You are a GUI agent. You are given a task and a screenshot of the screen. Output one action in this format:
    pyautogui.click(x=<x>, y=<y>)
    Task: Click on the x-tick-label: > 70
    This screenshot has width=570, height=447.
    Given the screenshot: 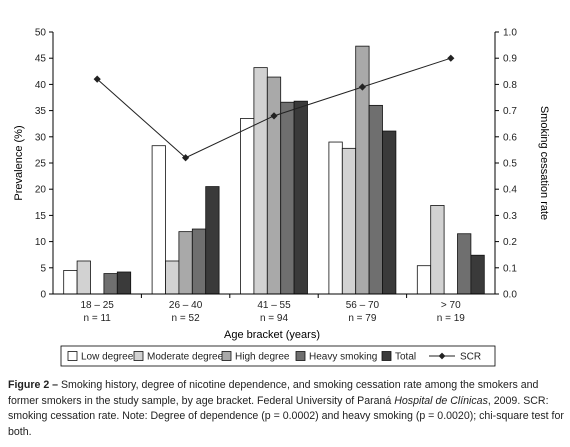 What is the action you would take?
    pyautogui.click(x=451, y=305)
    